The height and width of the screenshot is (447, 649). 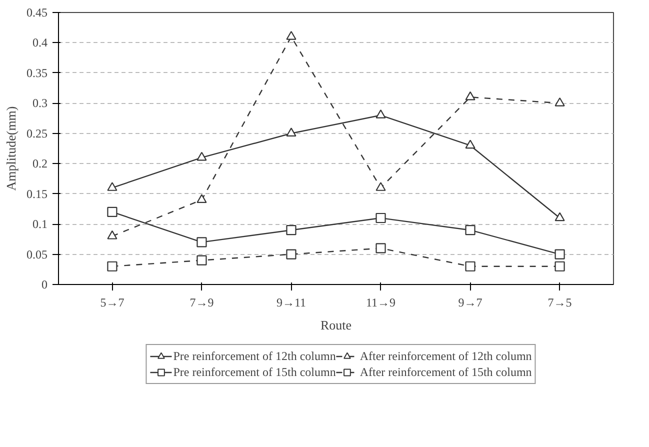 I want to click on y-tick-label: 0.35, so click(x=37, y=73).